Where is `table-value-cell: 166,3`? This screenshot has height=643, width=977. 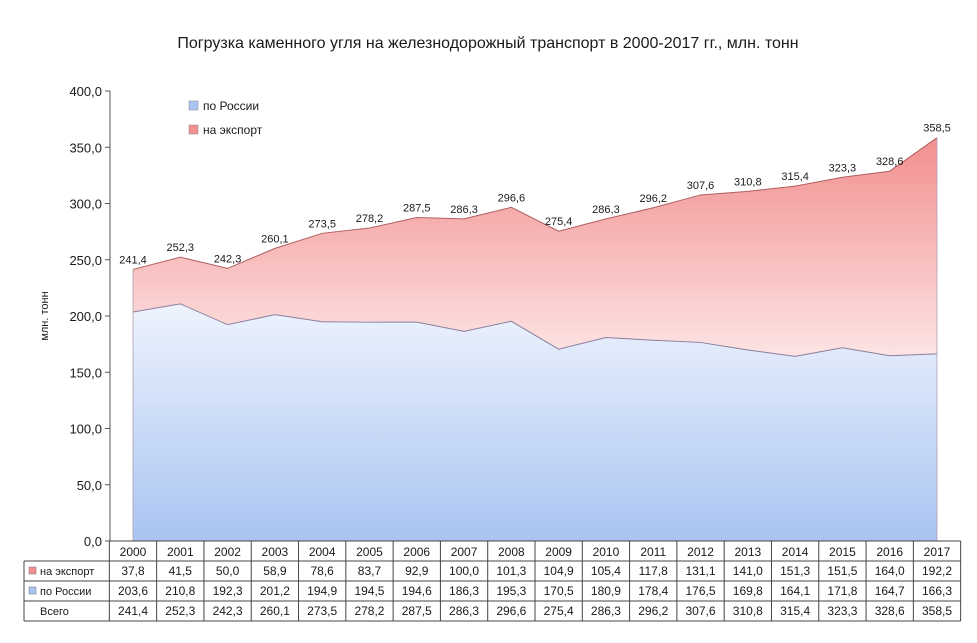 table-value-cell: 166,3 is located at coordinates (937, 591).